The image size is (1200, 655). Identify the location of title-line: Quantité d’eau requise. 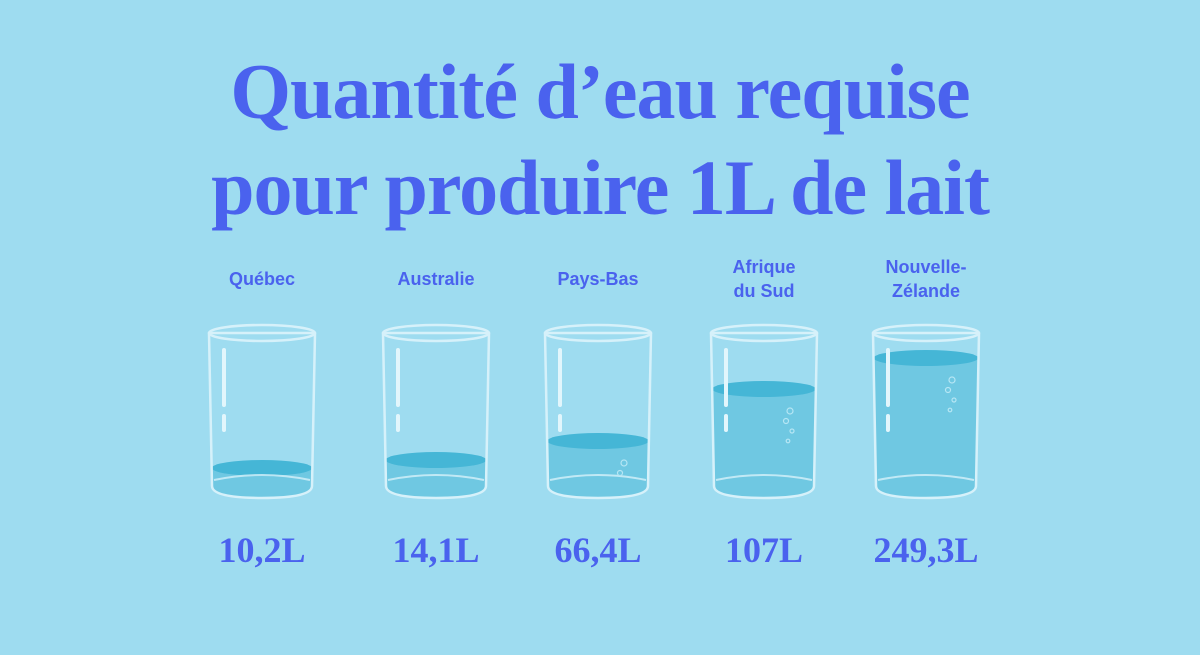
(599, 91).